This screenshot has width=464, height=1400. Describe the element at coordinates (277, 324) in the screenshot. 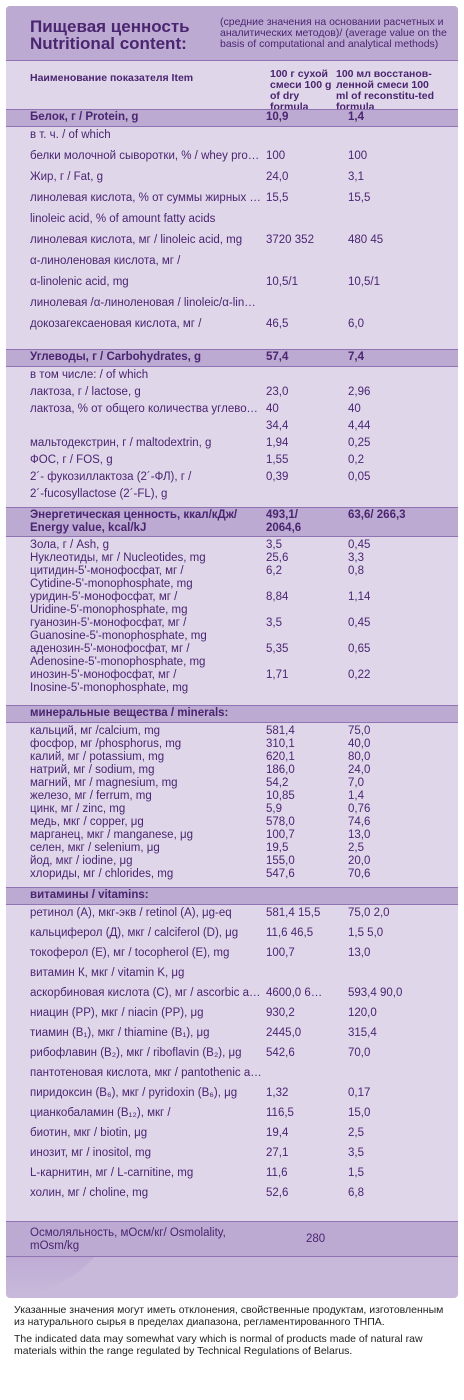

I see `value-dry: 46,5` at that location.